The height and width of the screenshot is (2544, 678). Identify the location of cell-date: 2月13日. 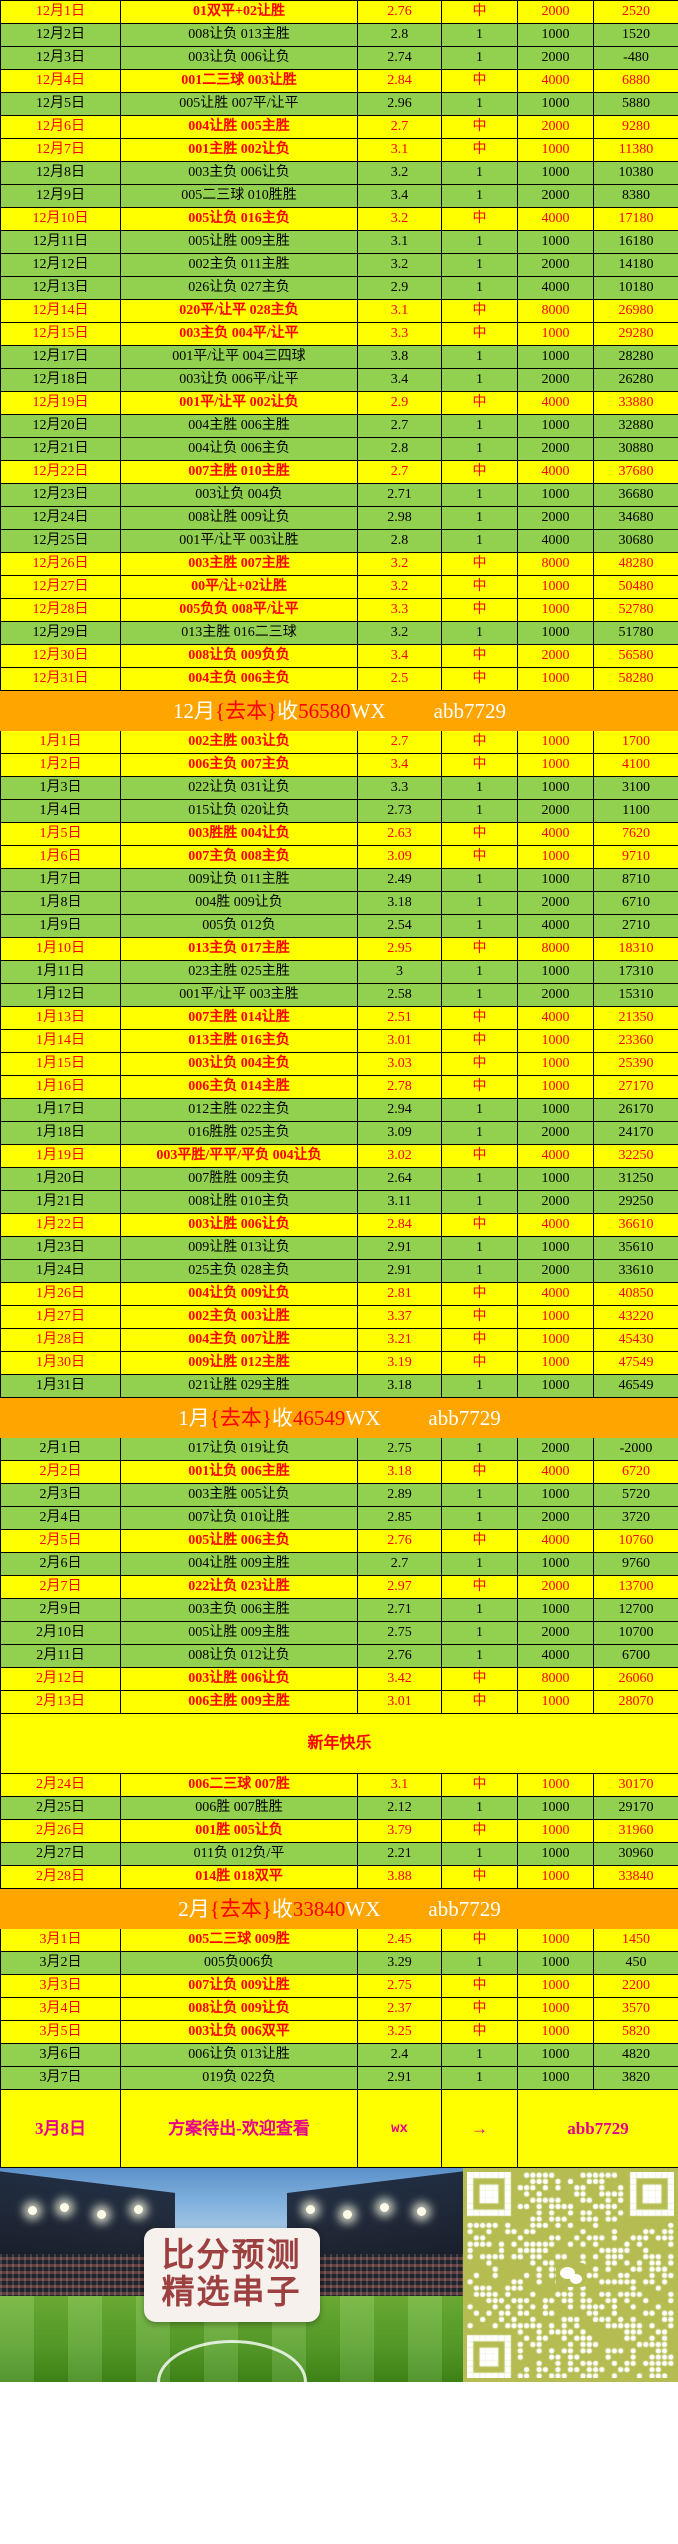
(60, 1702).